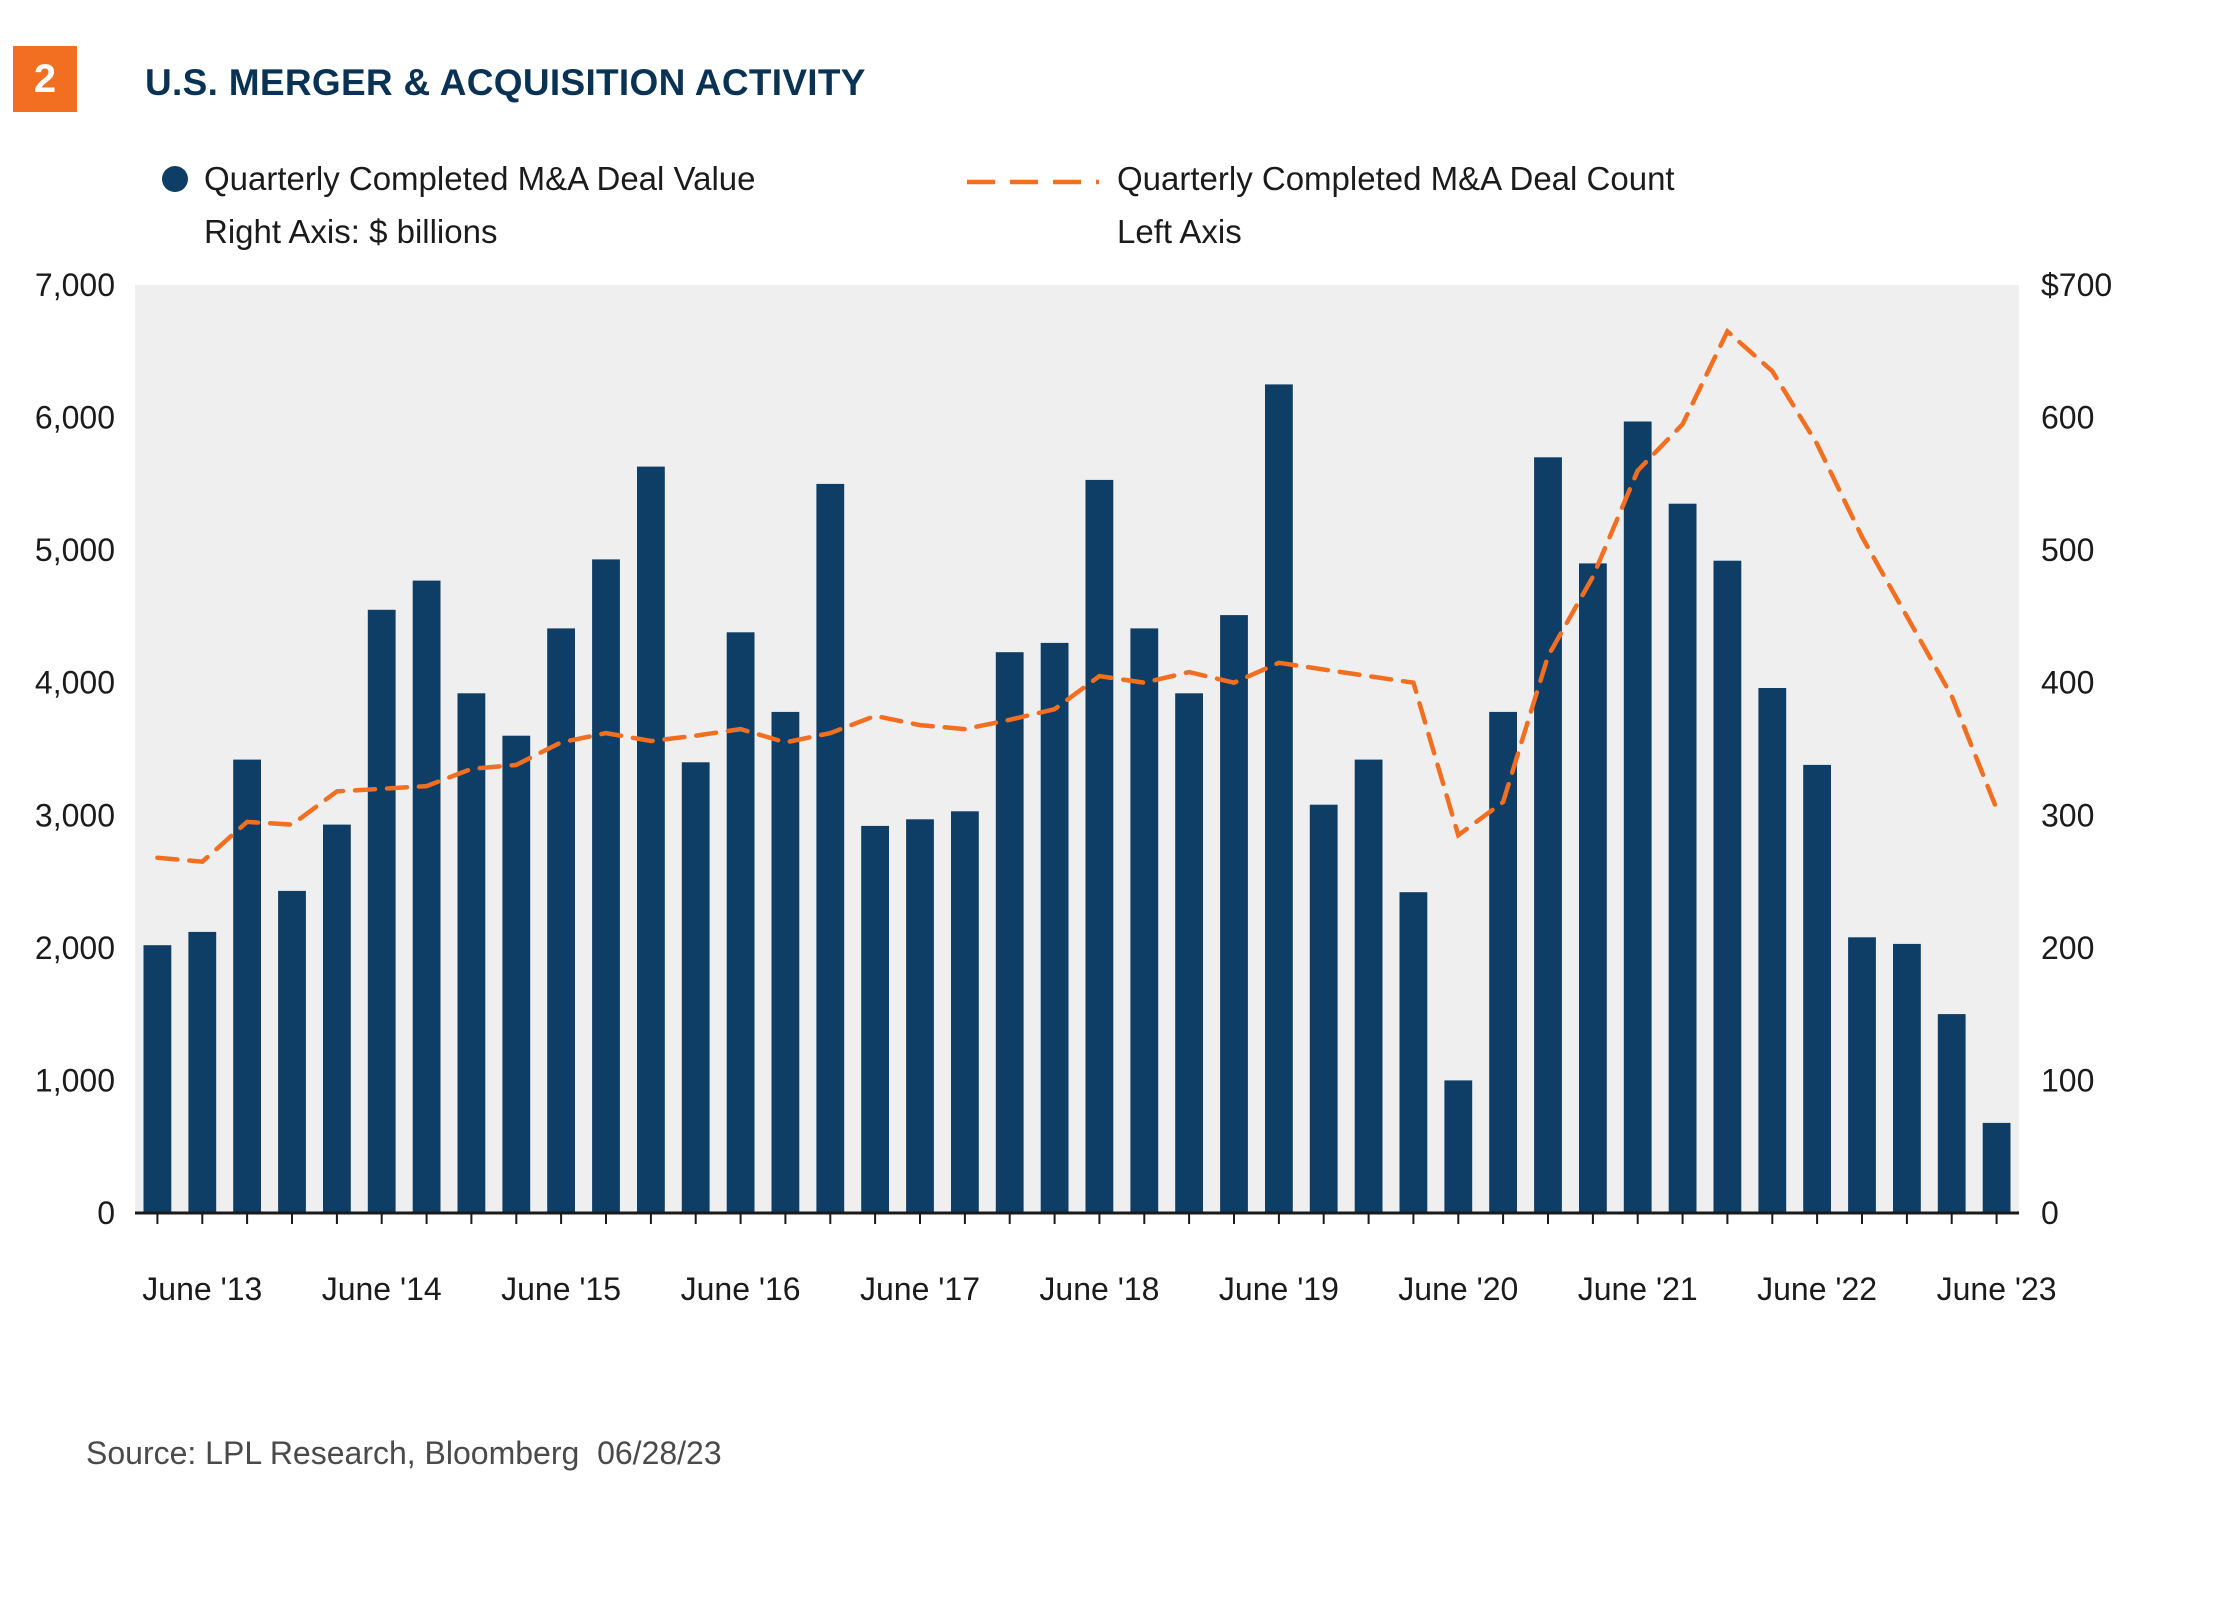 This screenshot has width=2221, height=1605. What do you see at coordinates (741, 1289) in the screenshot?
I see `x-axis-label: June '16` at bounding box center [741, 1289].